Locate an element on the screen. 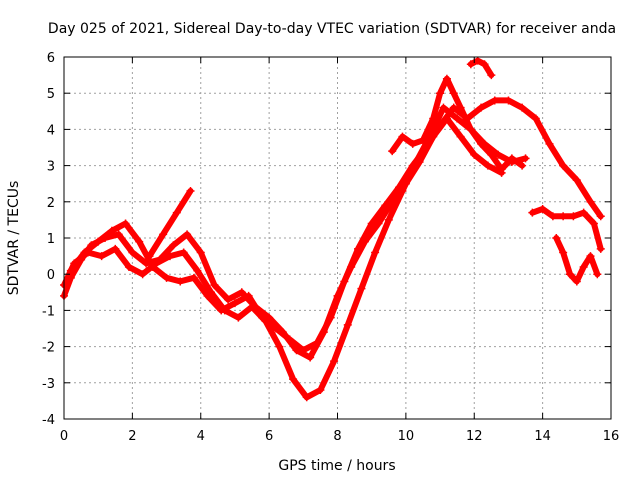  y-tick-label: -2 is located at coordinates (48, 348).